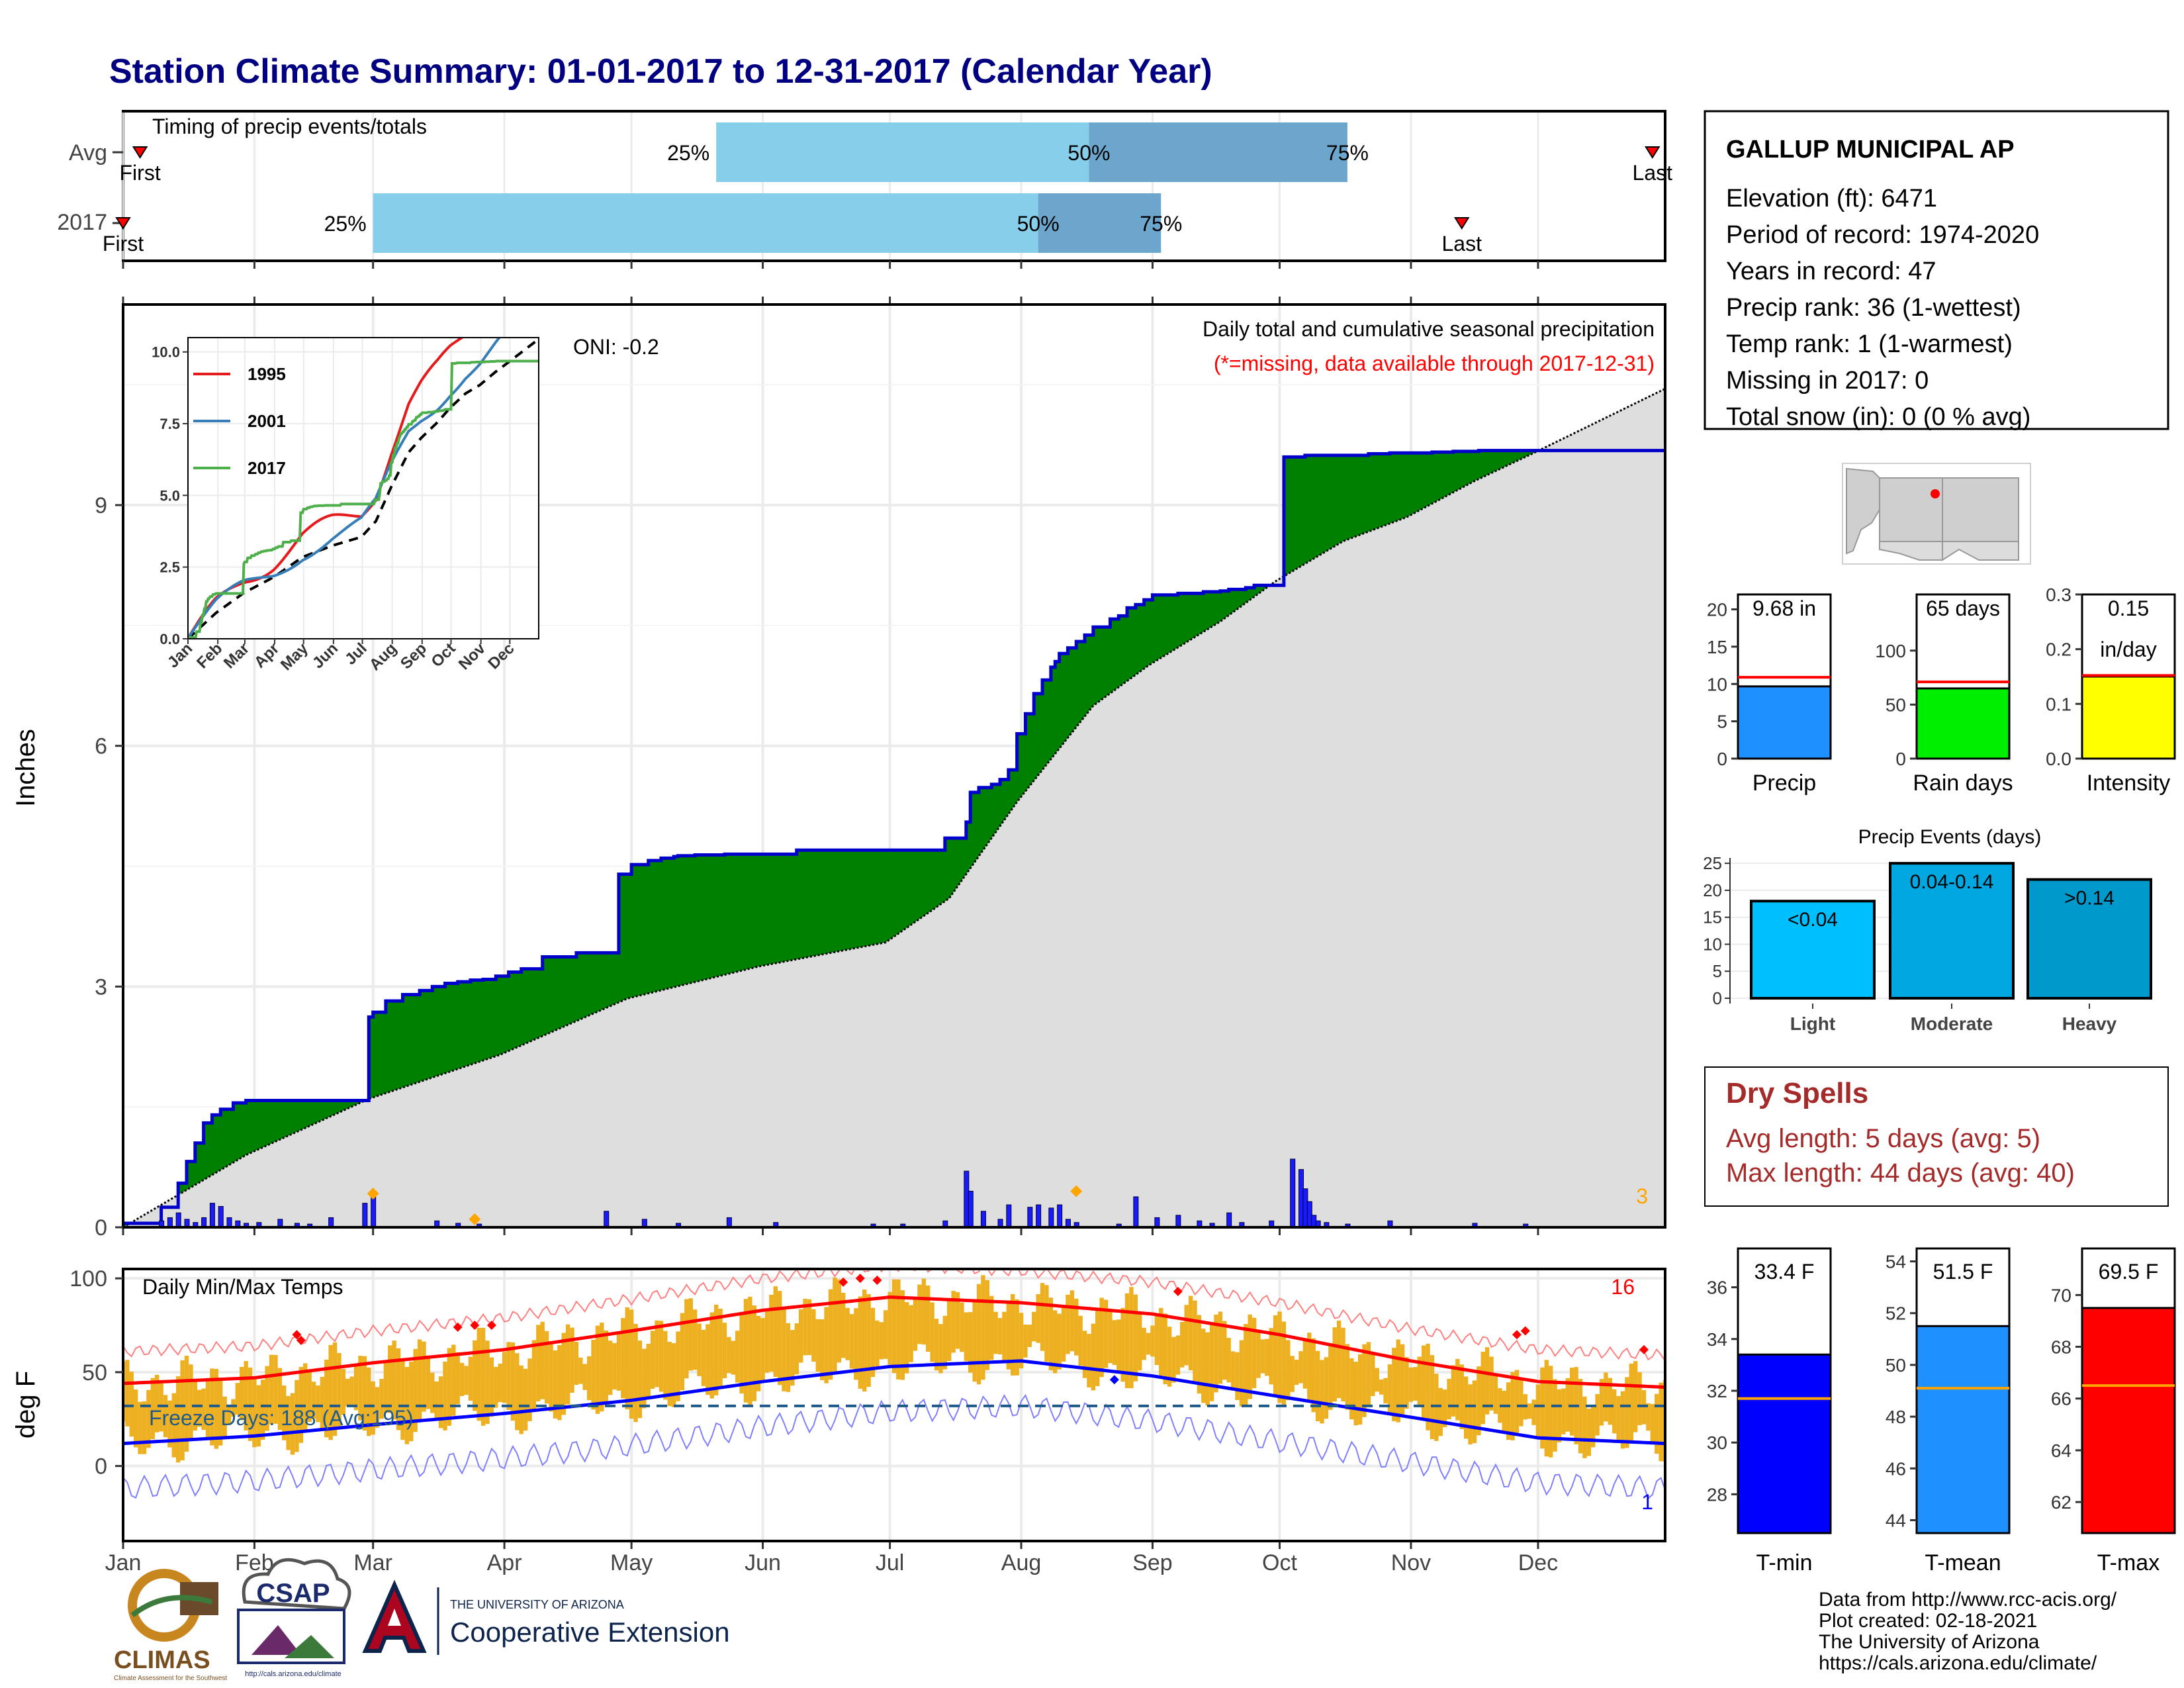  I want to click on temp-bar-value-label: 51.5 F, so click(1963, 1272).